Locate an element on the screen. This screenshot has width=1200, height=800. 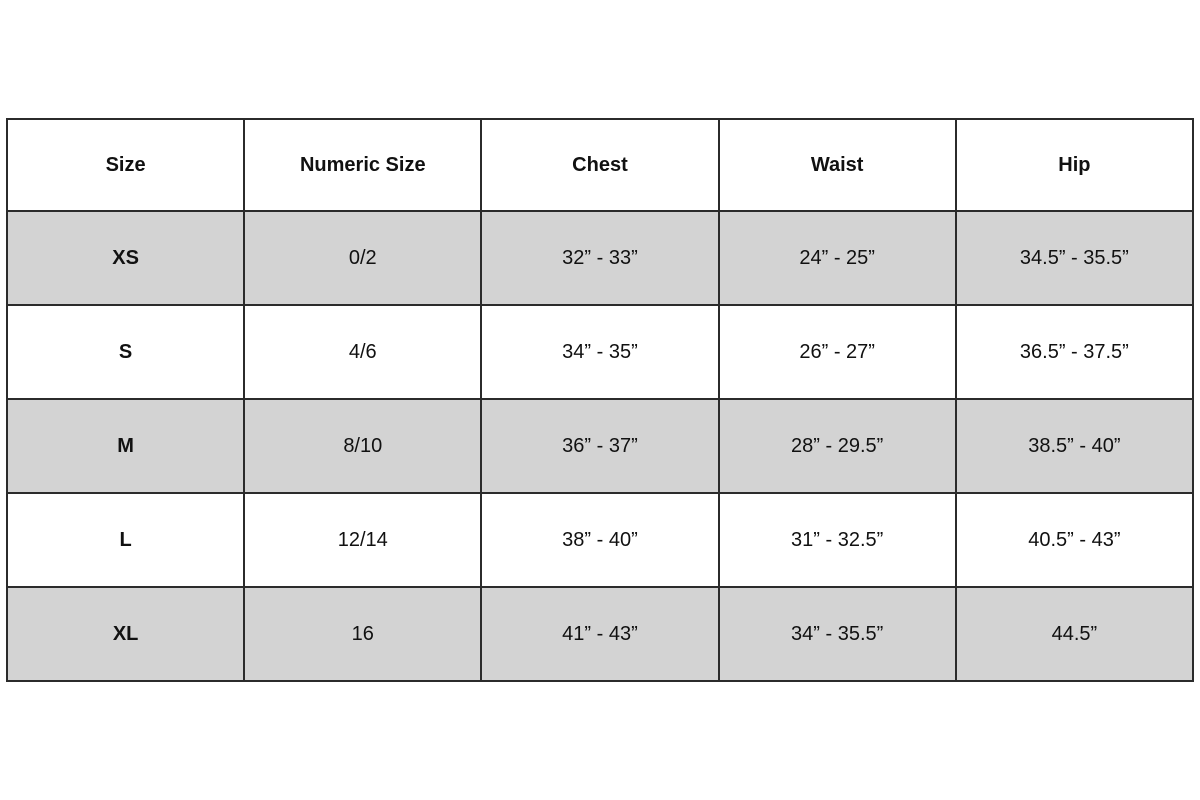
cell-numeric-size: 12/14 is located at coordinates (363, 540).